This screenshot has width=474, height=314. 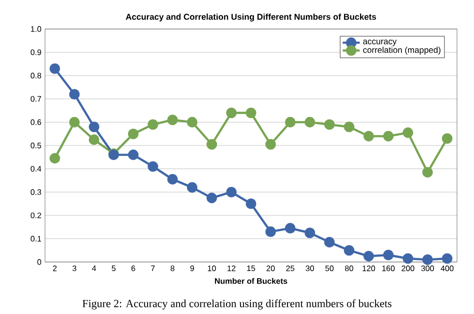 What do you see at coordinates (251, 18) in the screenshot?
I see `chart-title: Accuracy and Correlation Using Different Numbers of Buckets` at bounding box center [251, 18].